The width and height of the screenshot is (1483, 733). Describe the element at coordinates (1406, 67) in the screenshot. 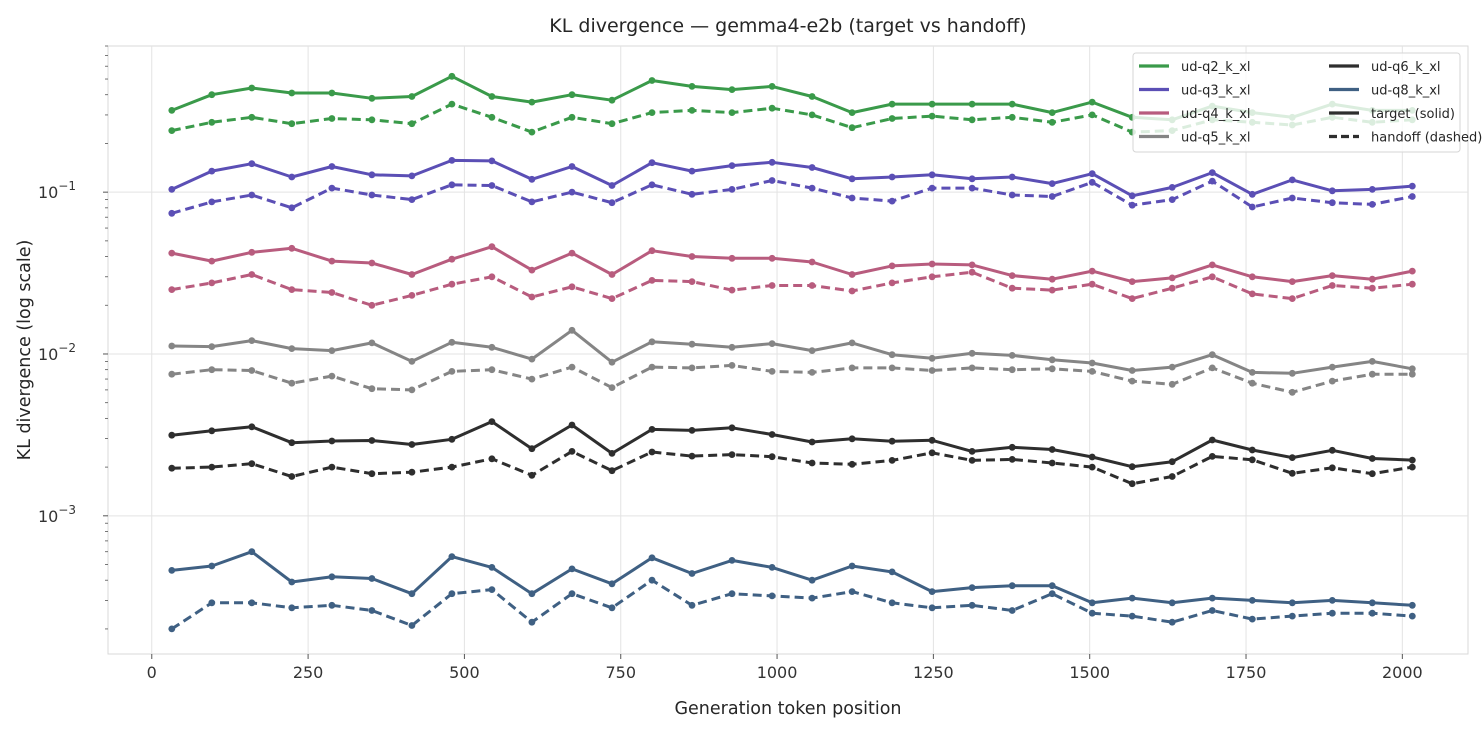

I see `legend-label: ud-q6_k_xl` at that location.